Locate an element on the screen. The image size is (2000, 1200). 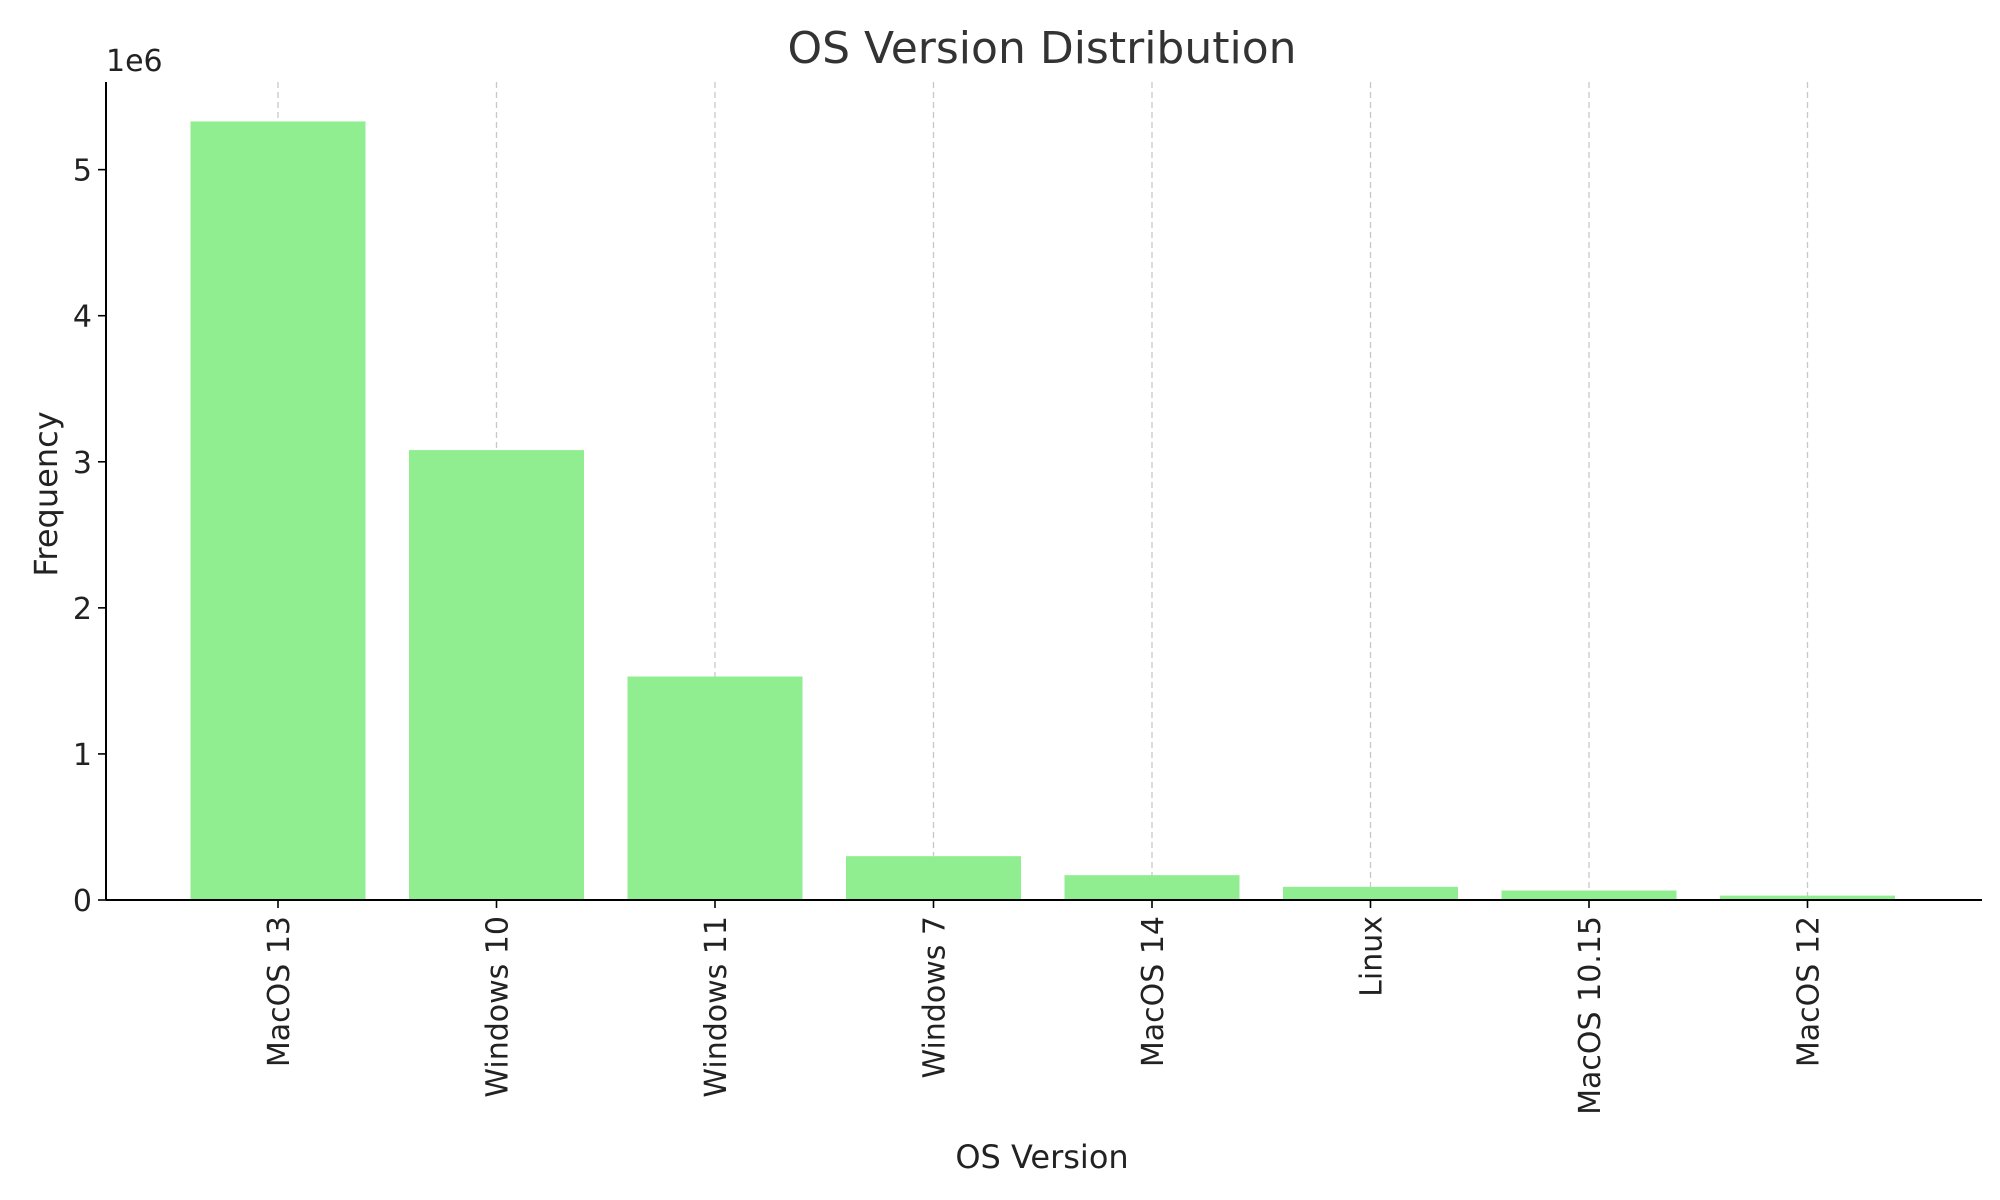
x-tick-label: MacOS 10.15 is located at coordinates (1590, 1015).